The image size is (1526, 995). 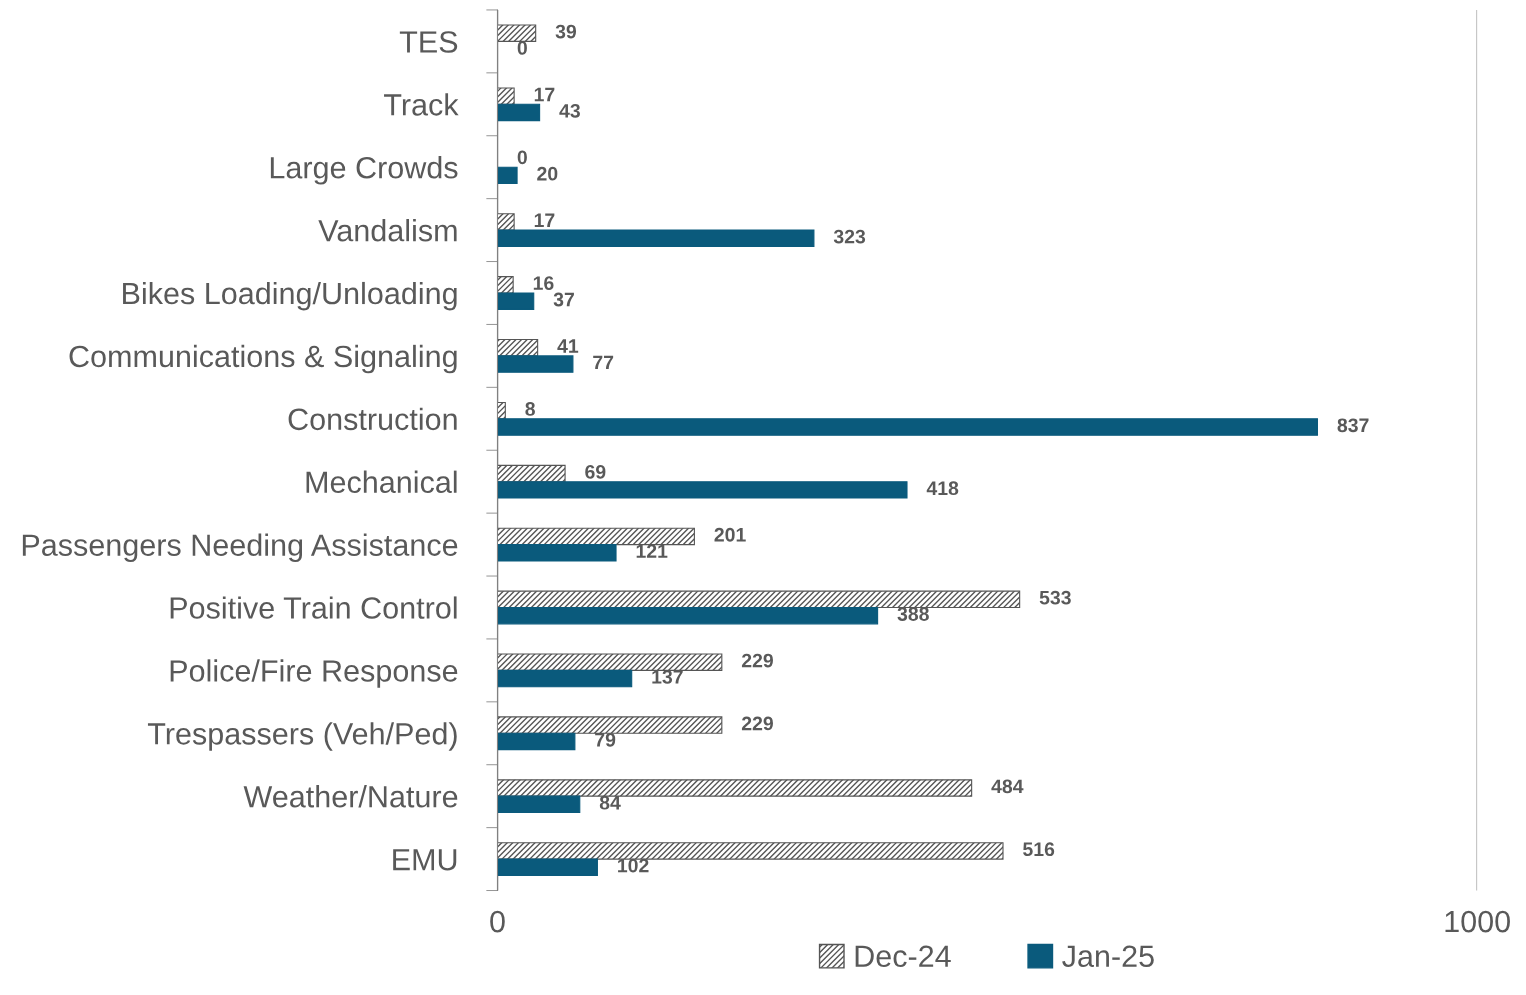 What do you see at coordinates (364, 170) in the screenshot?
I see `y-tick-label: Large Crowds` at bounding box center [364, 170].